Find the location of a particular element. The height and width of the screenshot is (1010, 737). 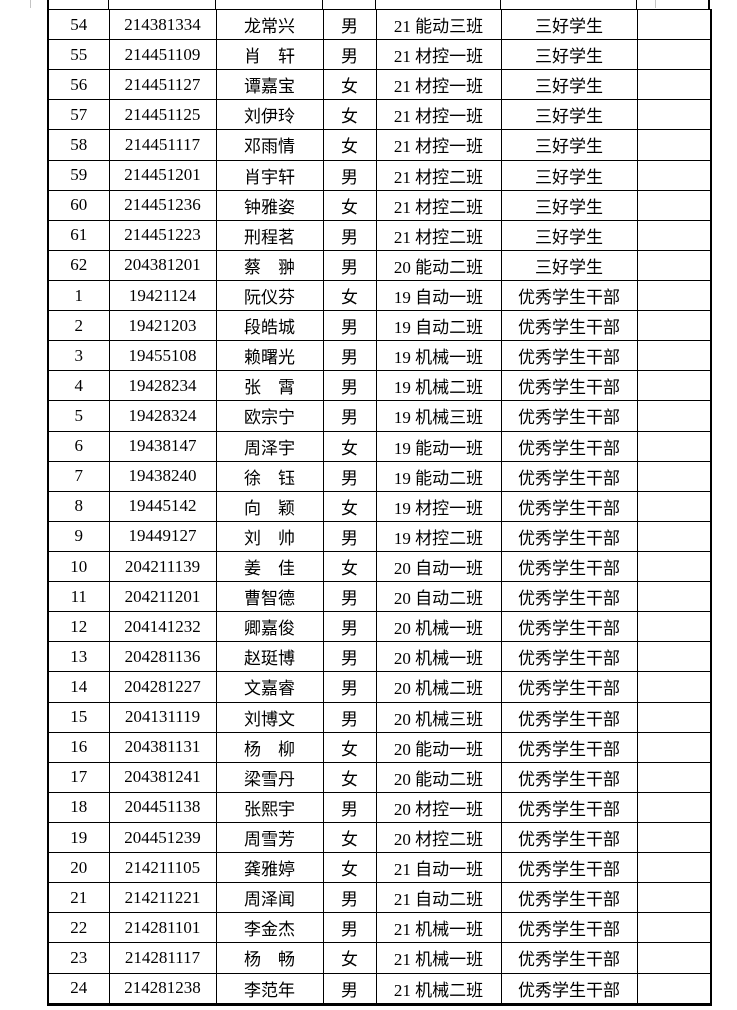

cell-class: 19 机械三班 is located at coordinates (438, 416).